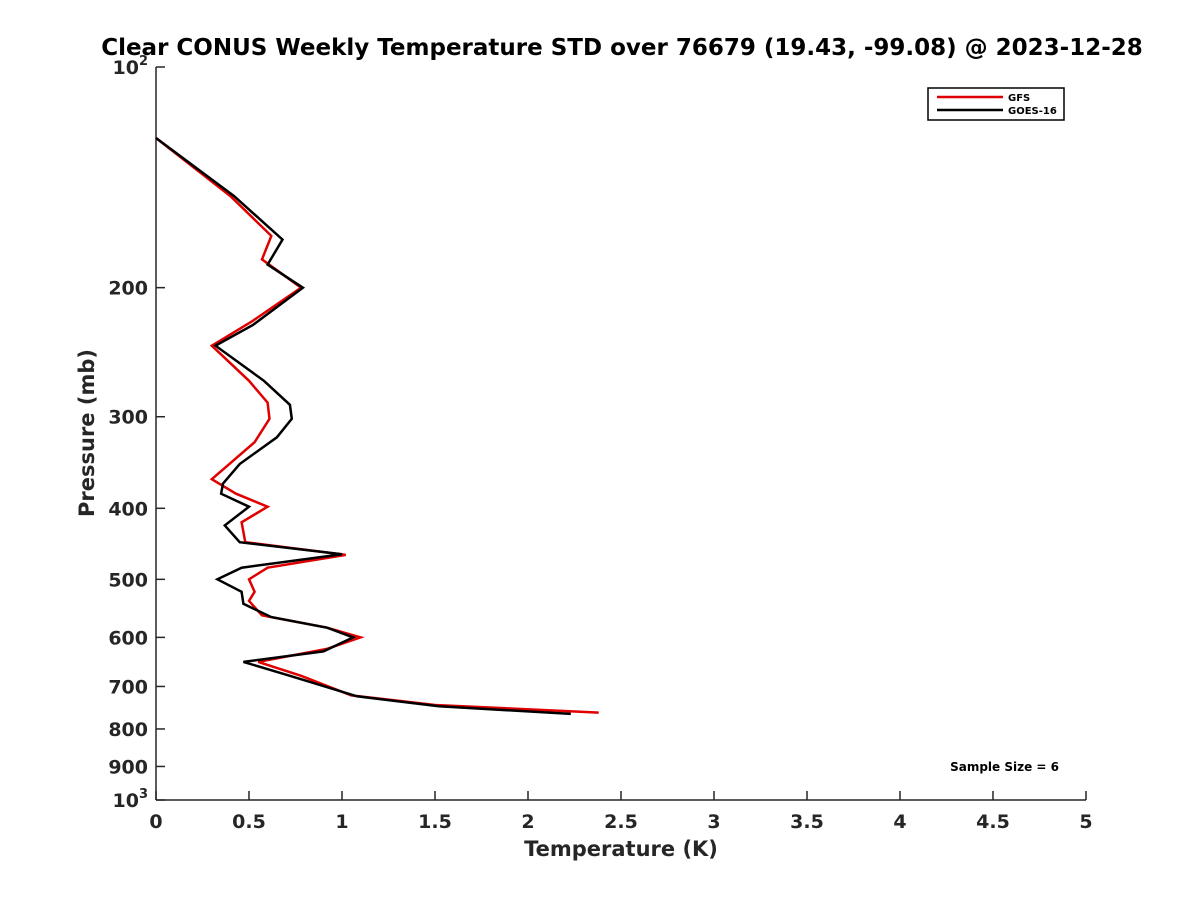  I want to click on x-tick-label: 0, so click(155, 822).